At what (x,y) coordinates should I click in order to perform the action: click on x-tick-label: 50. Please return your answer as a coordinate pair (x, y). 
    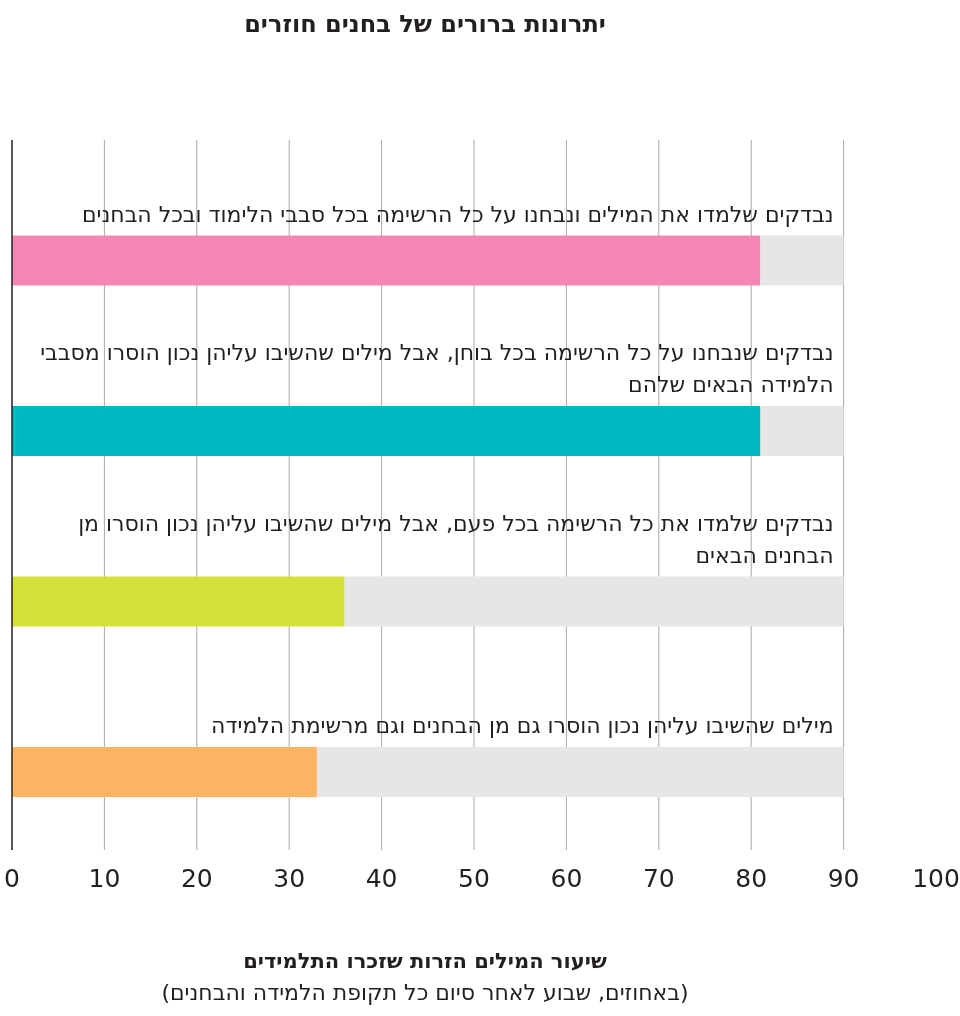
    Looking at the image, I should click on (474, 878).